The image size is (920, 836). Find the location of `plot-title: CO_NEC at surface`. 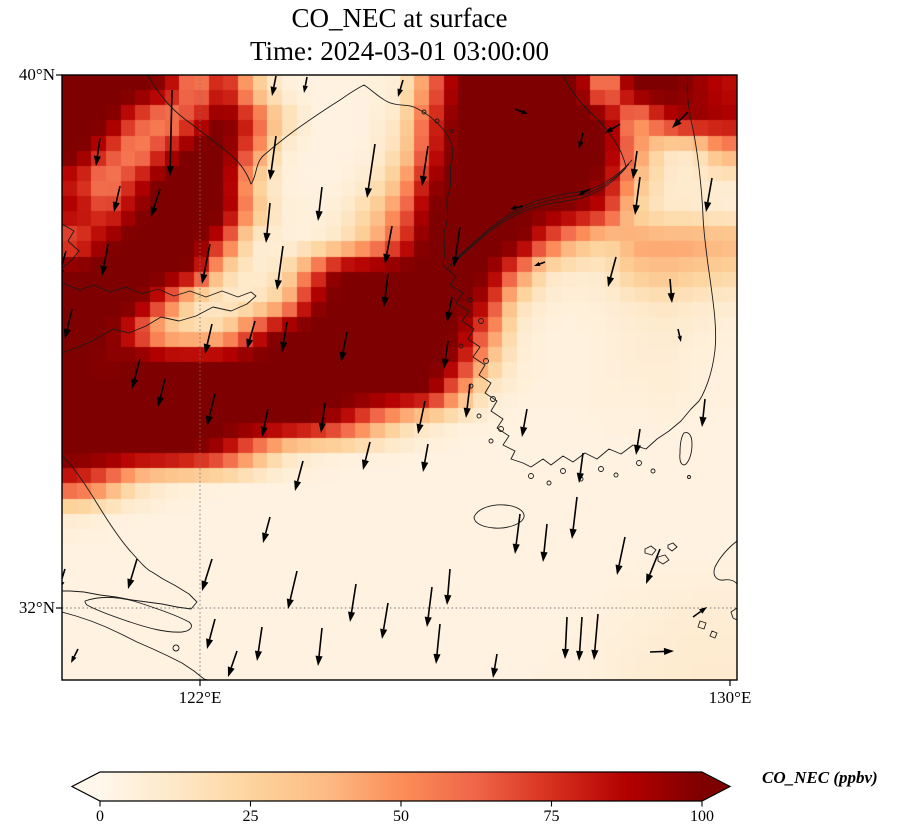

plot-title: CO_NEC at surface is located at coordinates (399, 18).